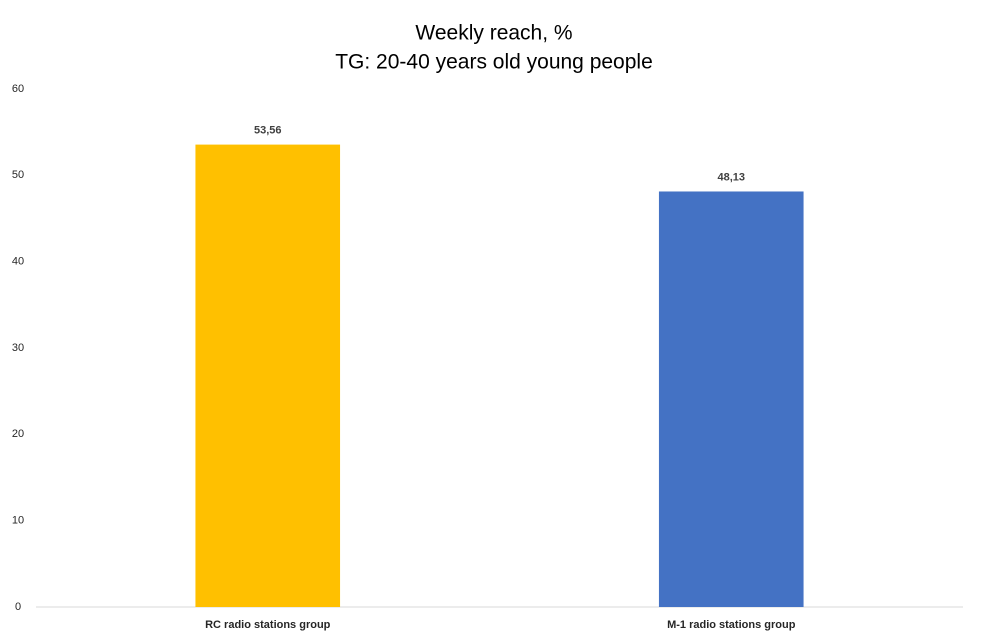 Image resolution: width=981 pixels, height=641 pixels. Describe the element at coordinates (731, 625) in the screenshot. I see `x-tick-label: M-1 radio stations group` at that location.